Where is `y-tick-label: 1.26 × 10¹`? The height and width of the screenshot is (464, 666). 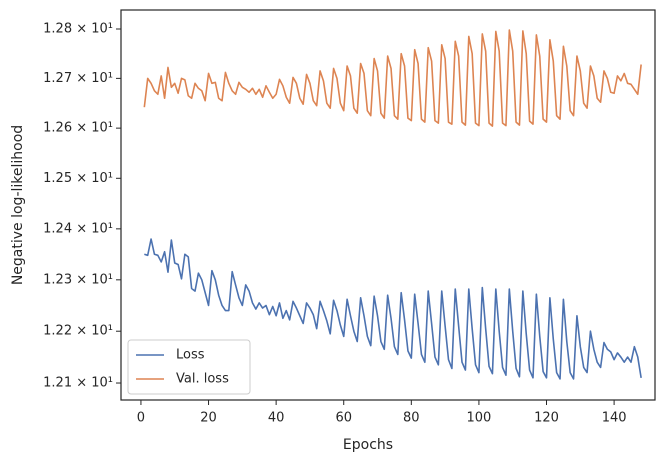
y-tick-label: 1.26 × 10¹ is located at coordinates (78, 128).